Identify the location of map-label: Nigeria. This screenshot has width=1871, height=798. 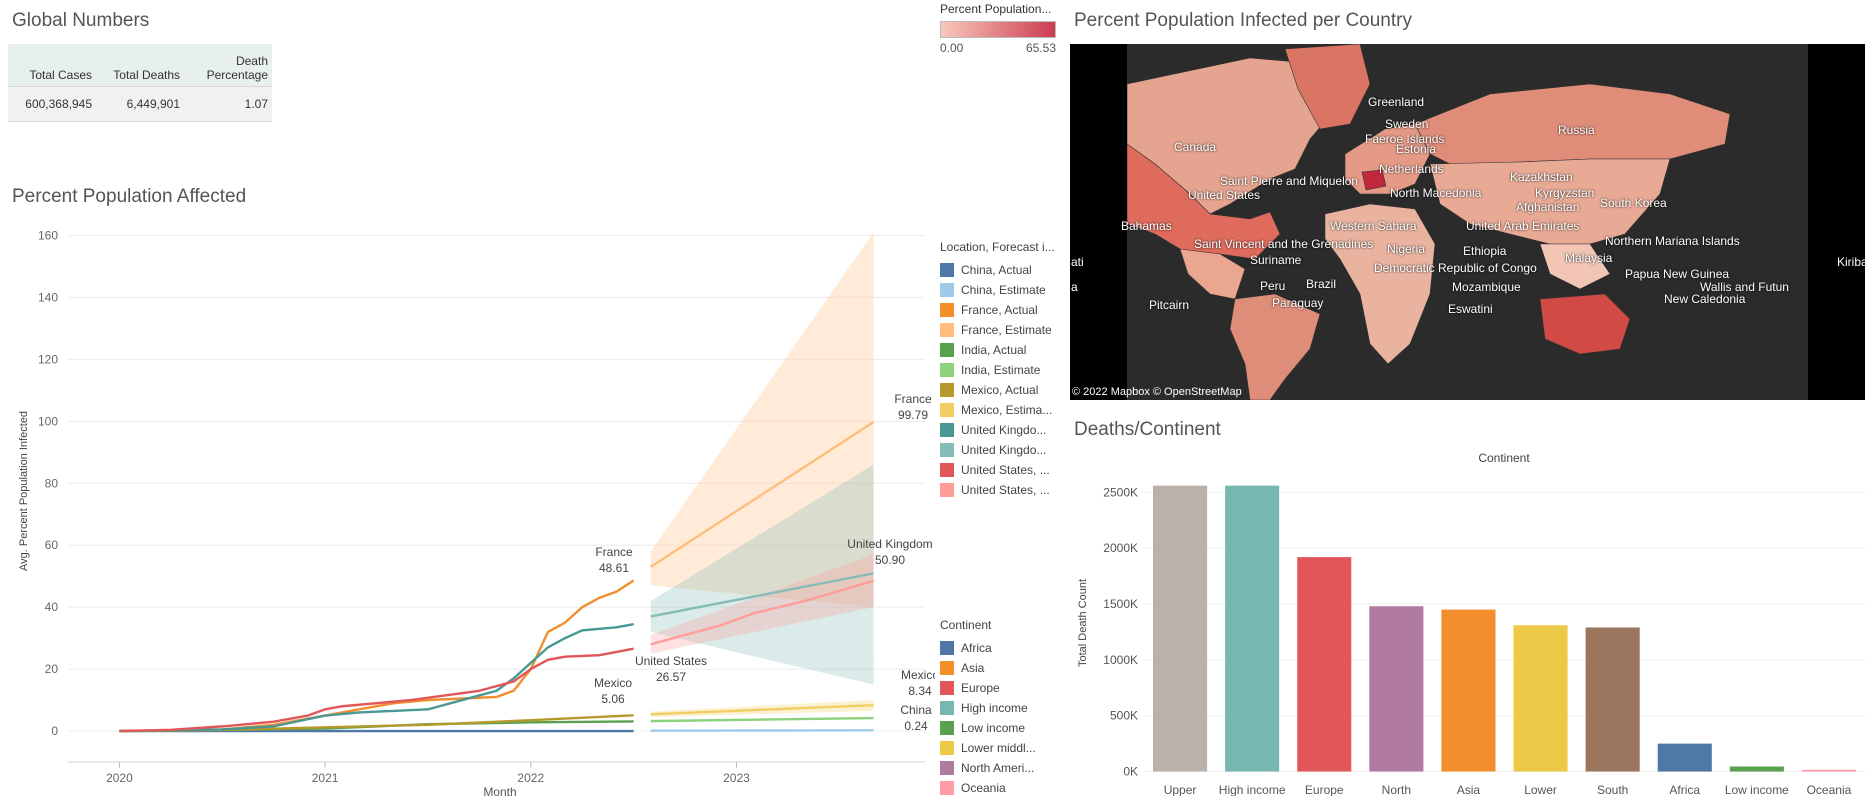
(1406, 249).